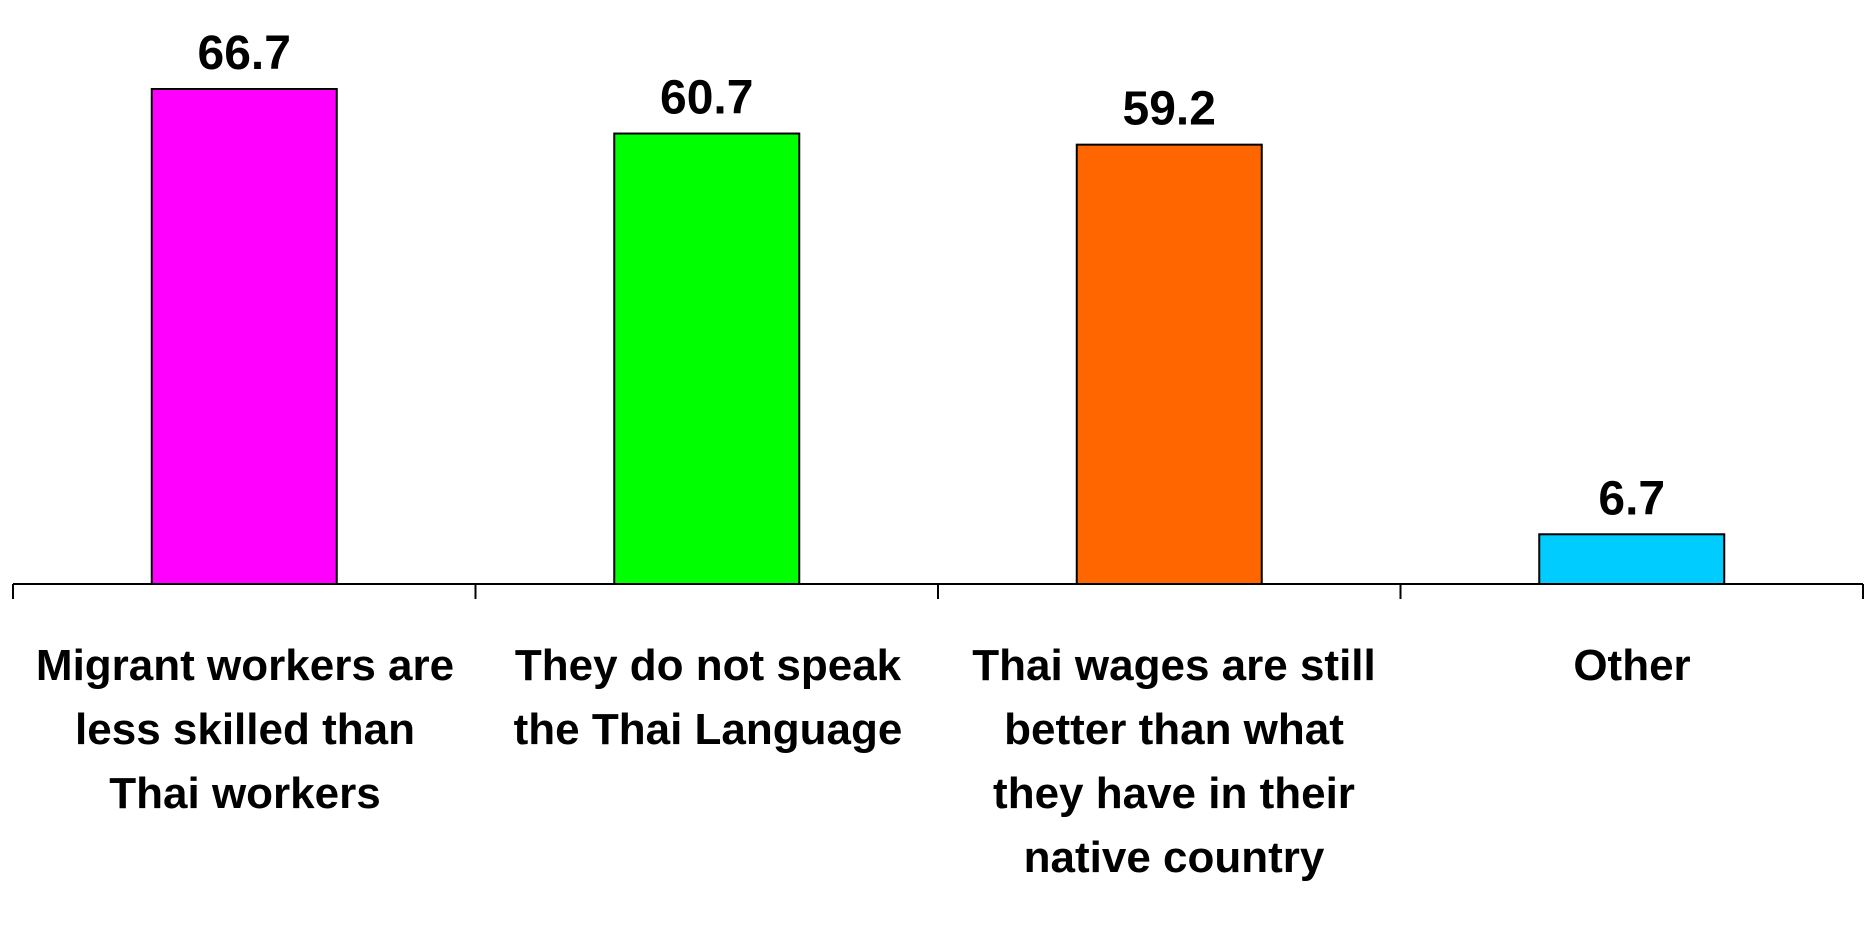 The width and height of the screenshot is (1865, 938). Describe the element at coordinates (1631, 498) in the screenshot. I see `value-label-4: 6.7` at that location.